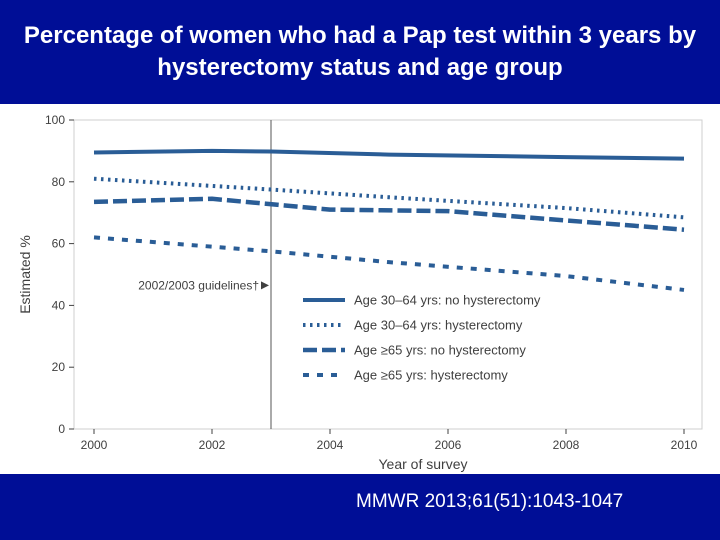  Describe the element at coordinates (448, 445) in the screenshot. I see `x-tick-label: 2006` at that location.